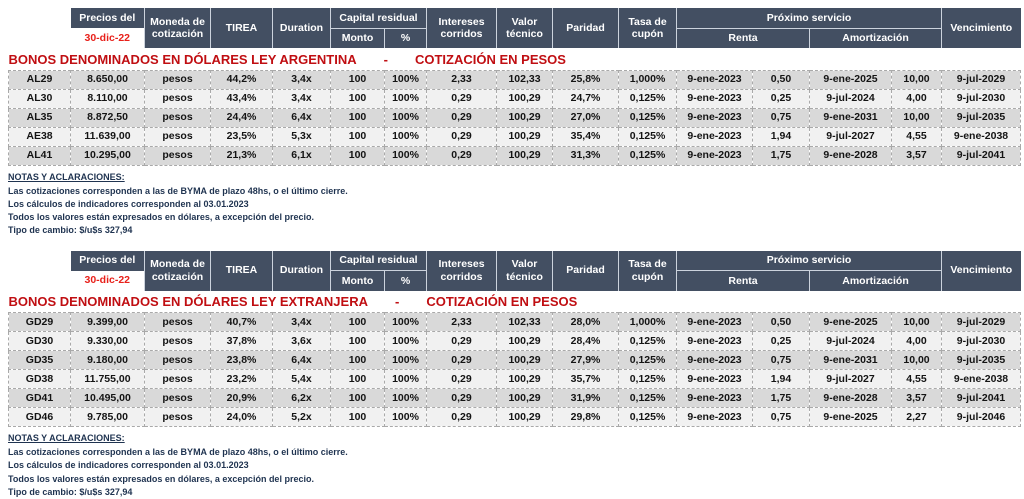 The width and height of the screenshot is (1024, 499). Describe the element at coordinates (502, 302) in the screenshot. I see `section-subtitle-text: COTIZACIÓN EN PESOS` at that location.